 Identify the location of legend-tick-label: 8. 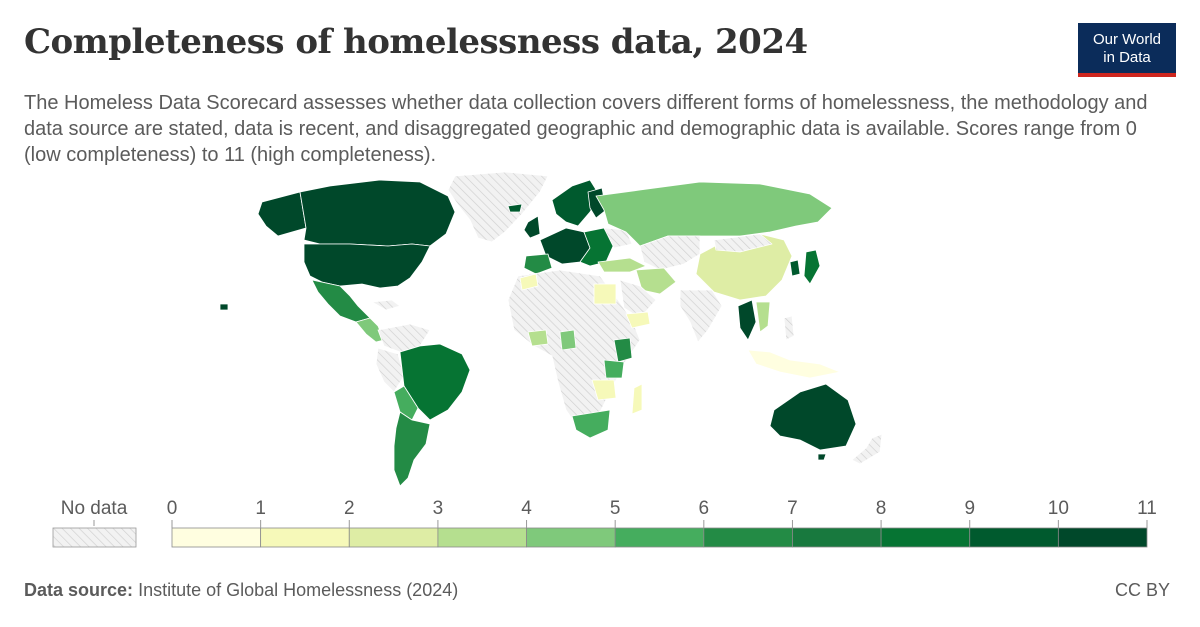
(881, 508).